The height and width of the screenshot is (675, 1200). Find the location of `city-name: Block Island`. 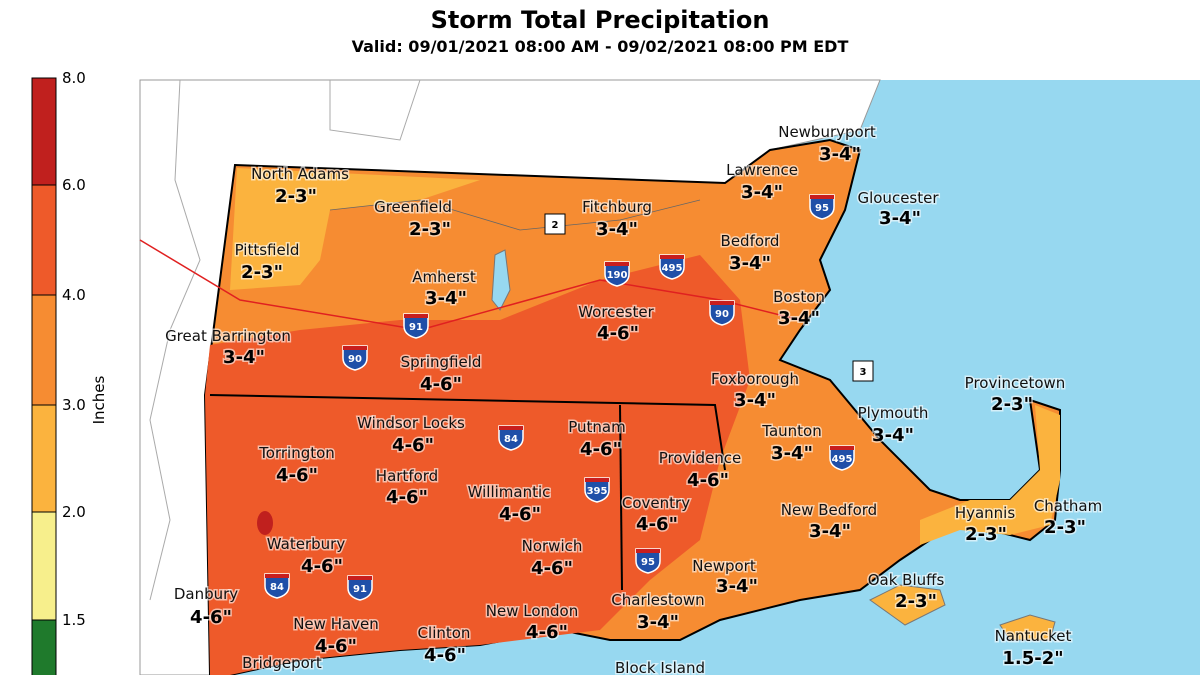

city-name: Block Island is located at coordinates (660, 667).